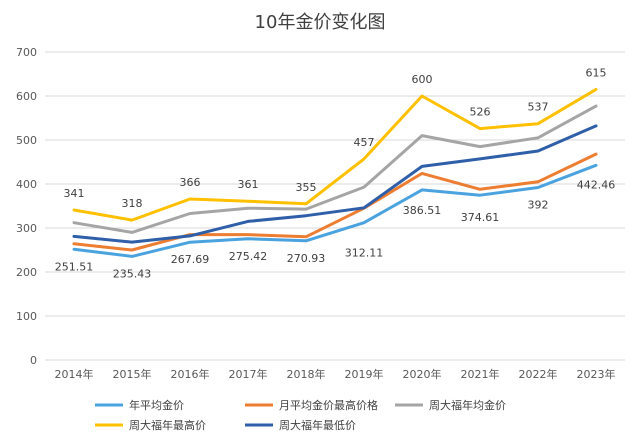  What do you see at coordinates (317, 425) in the screenshot?
I see `legend-entry: 周大福年最低价` at bounding box center [317, 425].